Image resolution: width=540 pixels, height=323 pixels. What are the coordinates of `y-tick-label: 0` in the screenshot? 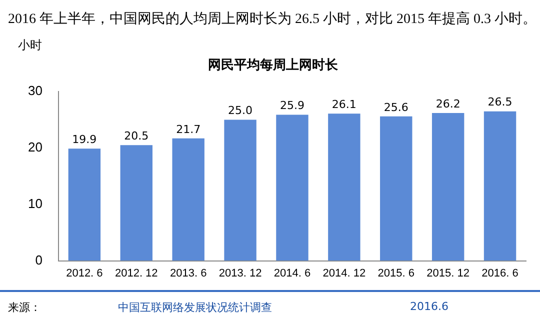 It's located at (38, 260).